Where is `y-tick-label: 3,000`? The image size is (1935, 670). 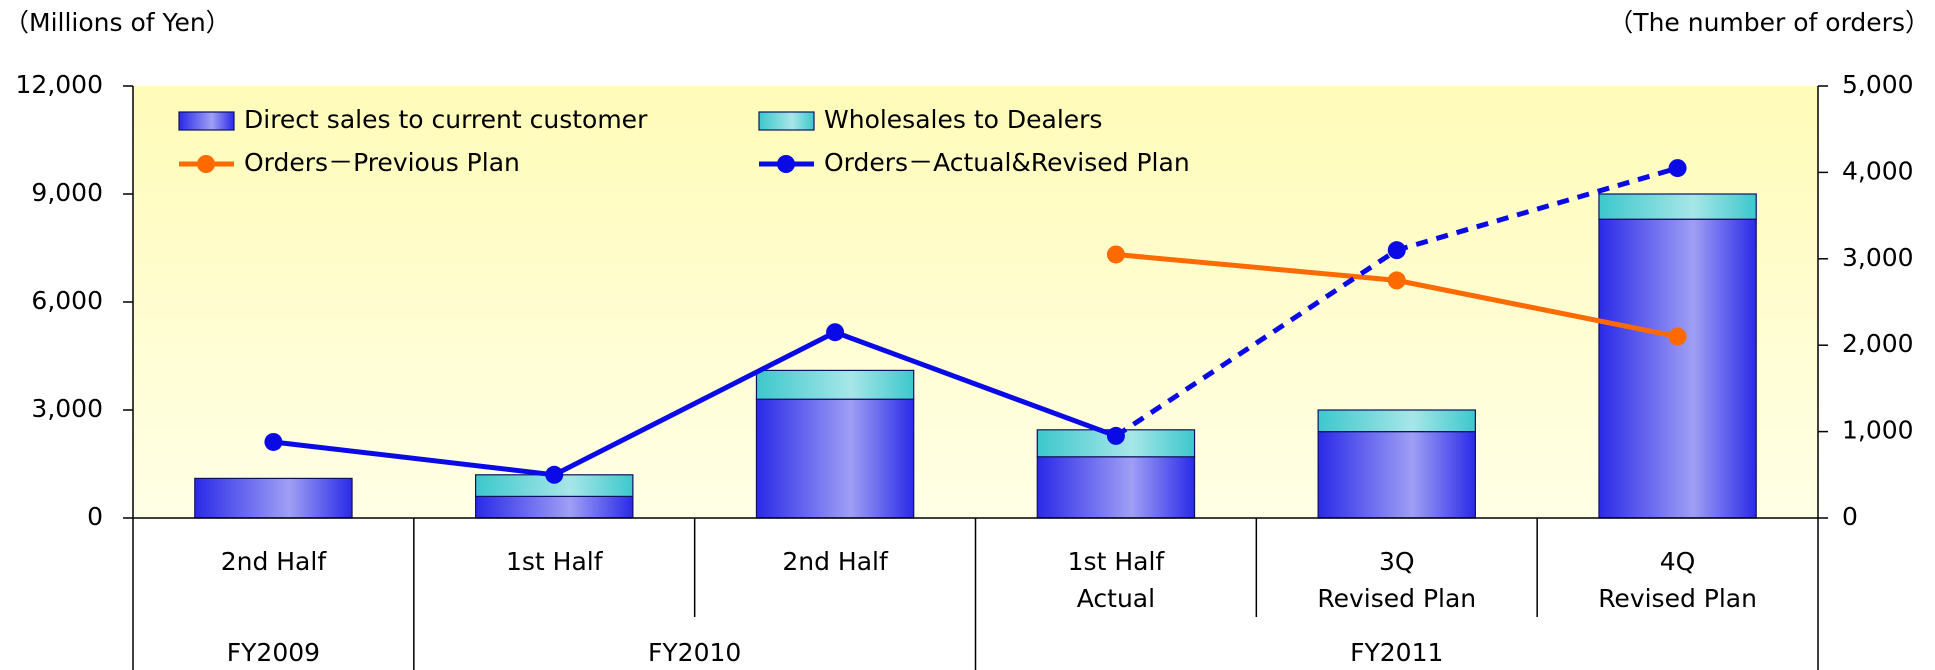 y-tick-label: 3,000 is located at coordinates (67, 408).